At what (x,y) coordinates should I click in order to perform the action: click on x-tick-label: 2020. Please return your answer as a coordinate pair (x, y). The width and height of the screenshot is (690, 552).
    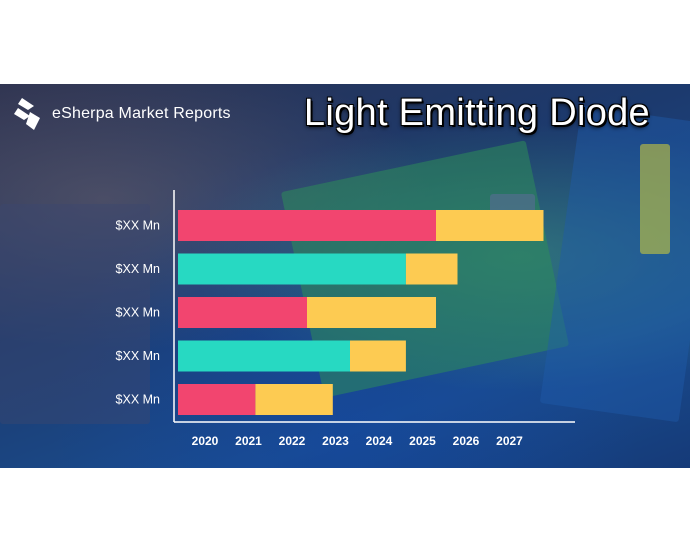
    Looking at the image, I should click on (205, 441).